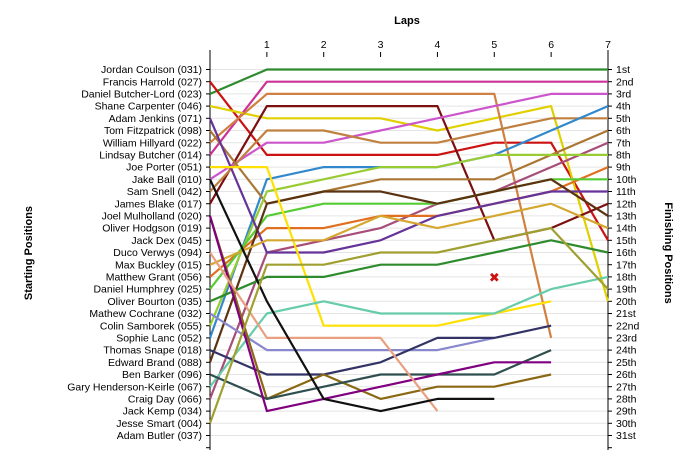 Image resolution: width=700 pixels, height=465 pixels. I want to click on starting-label: Sophie Lanc (052), so click(159, 339).